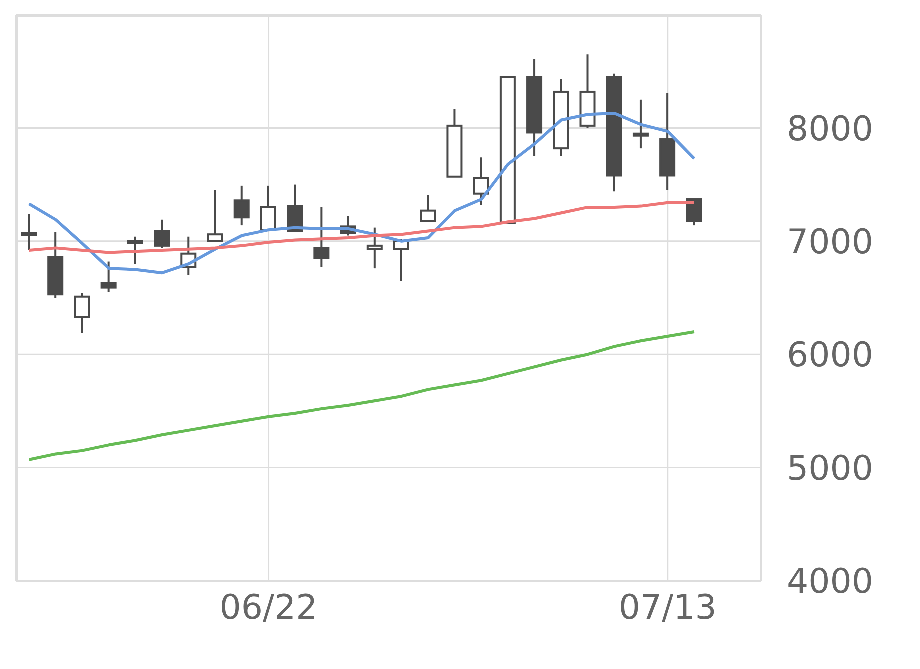 This screenshot has height=669, width=920. What do you see at coordinates (362, 396) in the screenshot?
I see `line-series` at bounding box center [362, 396].